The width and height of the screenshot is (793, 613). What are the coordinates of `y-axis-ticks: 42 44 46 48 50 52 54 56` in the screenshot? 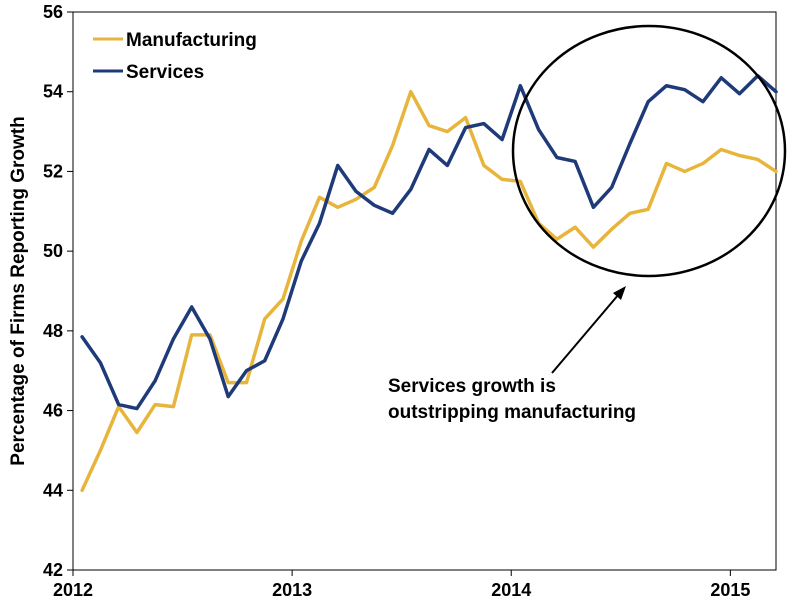 It's located at (58, 291).